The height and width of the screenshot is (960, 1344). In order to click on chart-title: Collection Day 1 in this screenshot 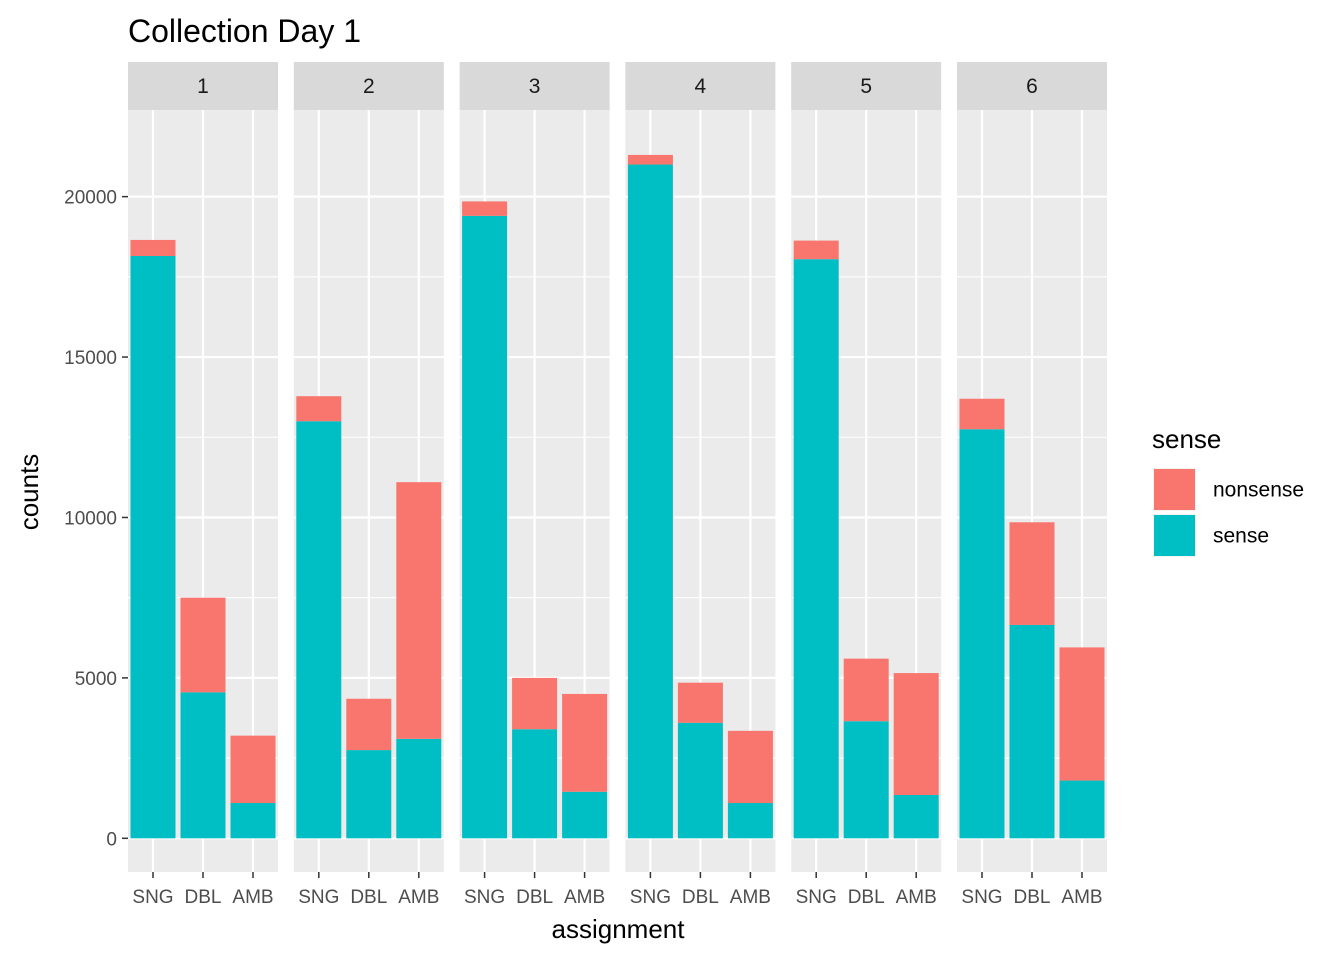, I will do `click(244, 31)`.